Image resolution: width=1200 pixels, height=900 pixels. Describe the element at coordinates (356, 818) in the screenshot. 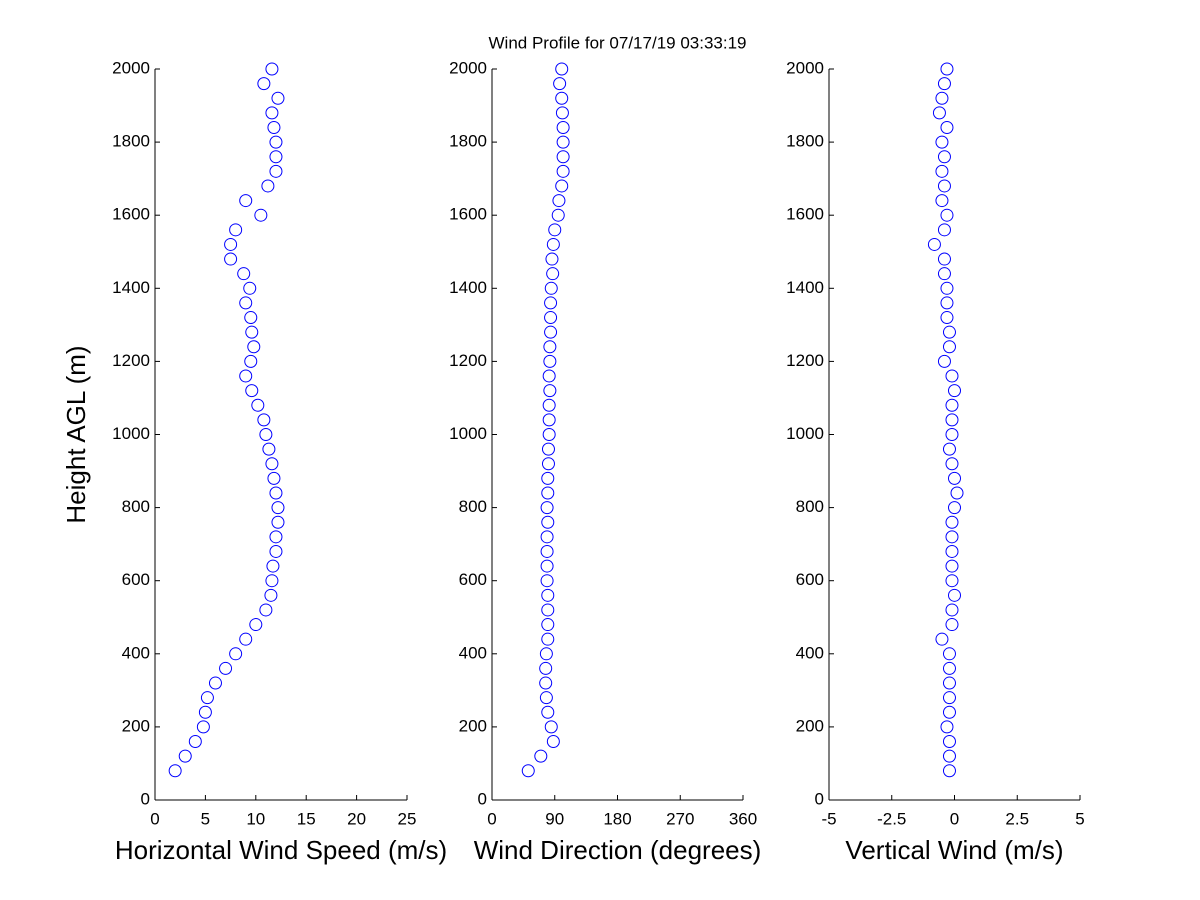

I see `x-tick-label: 20` at that location.